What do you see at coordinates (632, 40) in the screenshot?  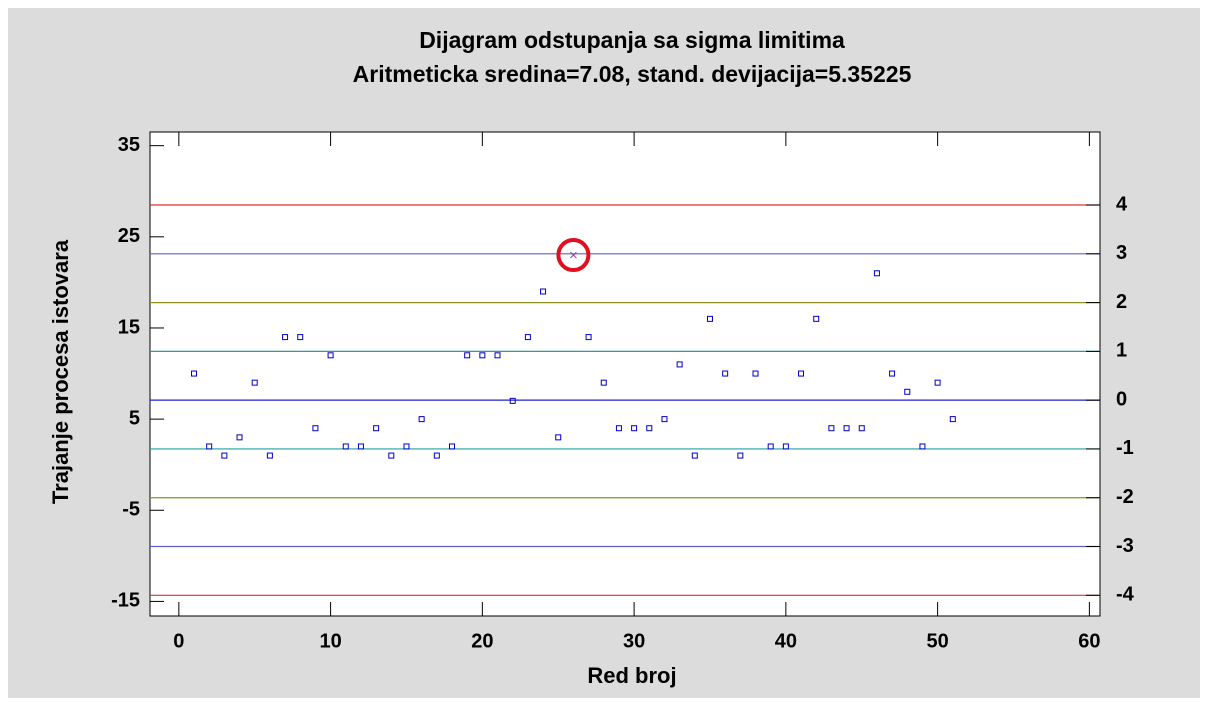 I see `chart-title: Dijagram odstupanja sa sigma limitima` at bounding box center [632, 40].